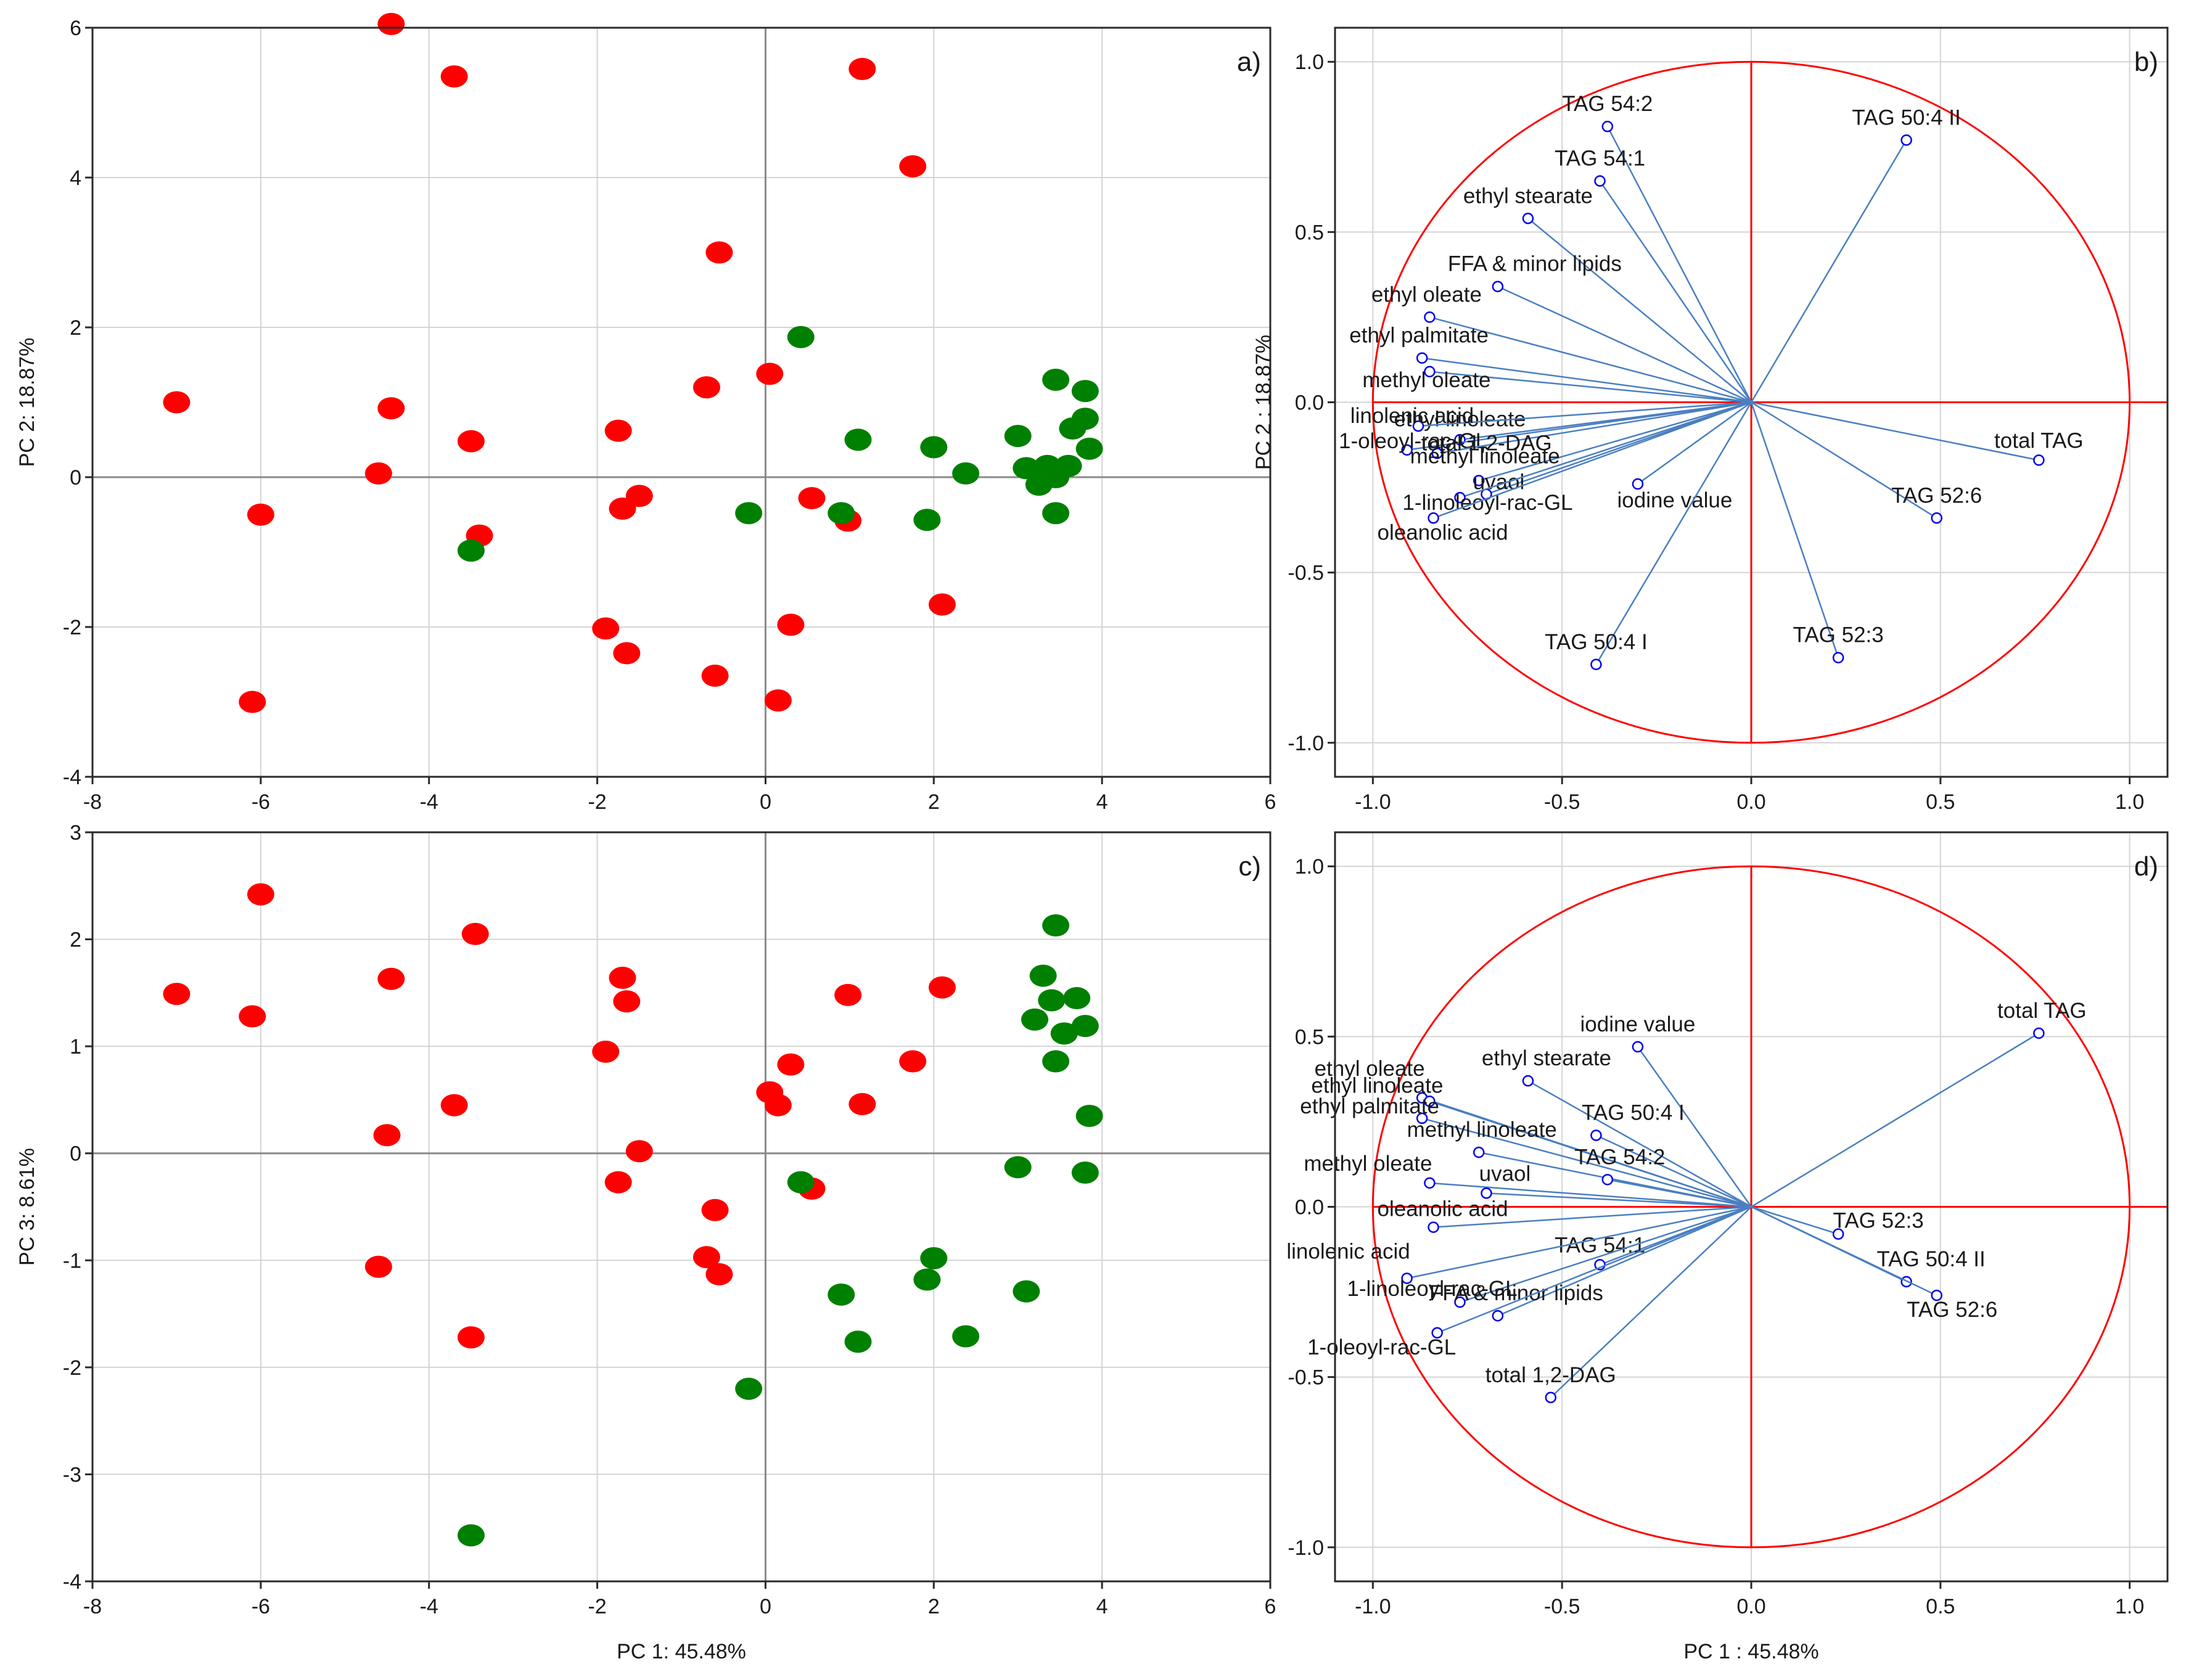 The image size is (2186, 1680). Describe the element at coordinates (1546, 1058) in the screenshot. I see `variable-label: ethyl stearate` at that location.